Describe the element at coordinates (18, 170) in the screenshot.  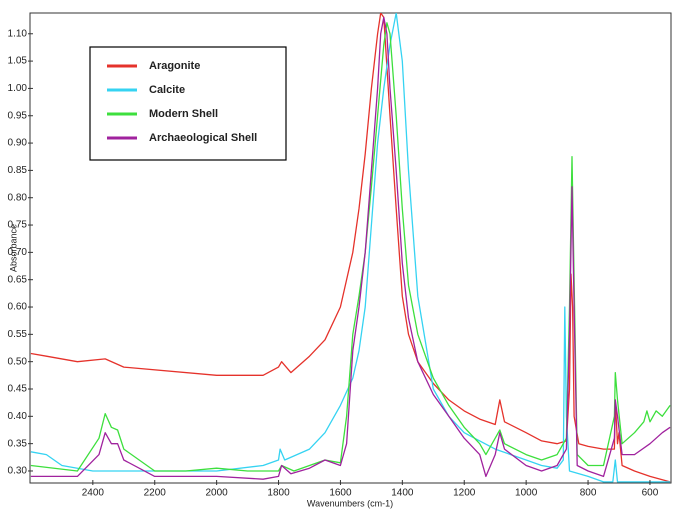
I see `y-tick-label: 0.85` at that location.